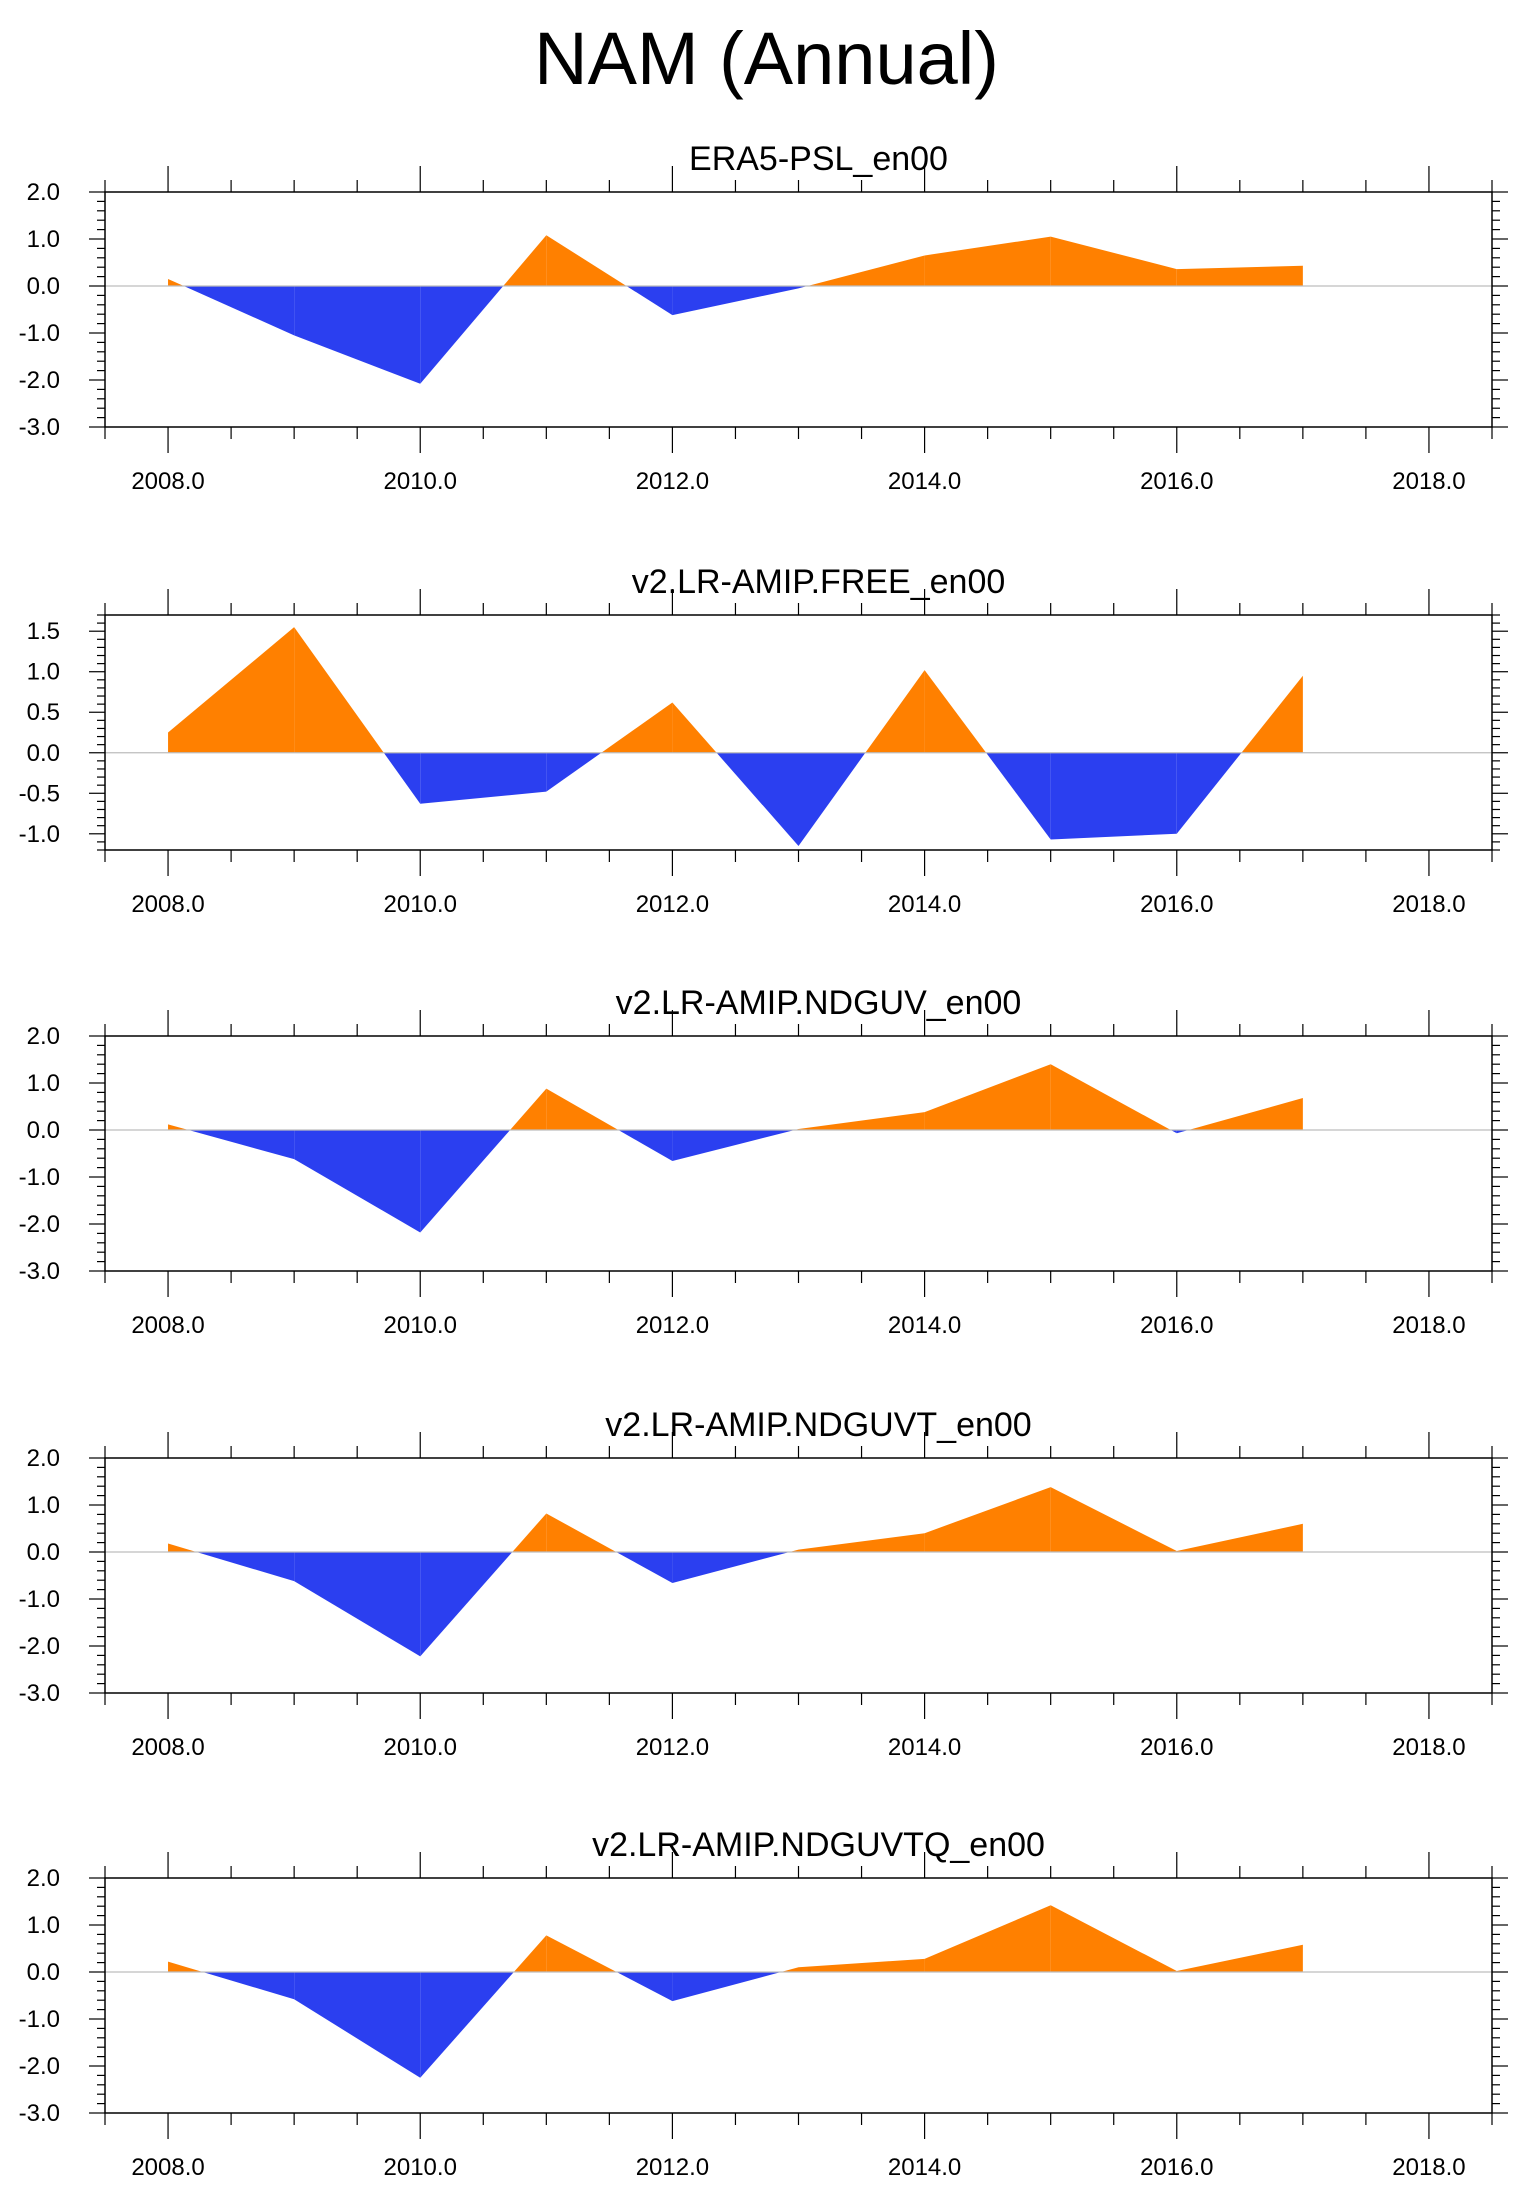  I want to click on y-tick-label: 0.5, so click(43, 712).